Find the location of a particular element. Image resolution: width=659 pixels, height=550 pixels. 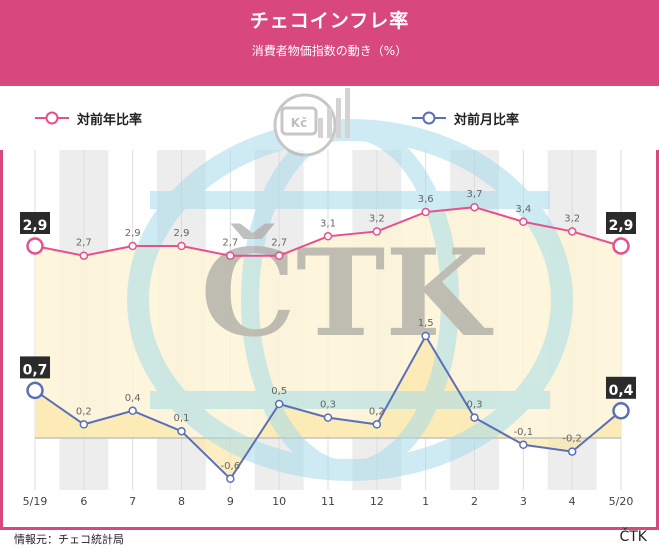

brand-mark: ČTK is located at coordinates (633, 537).